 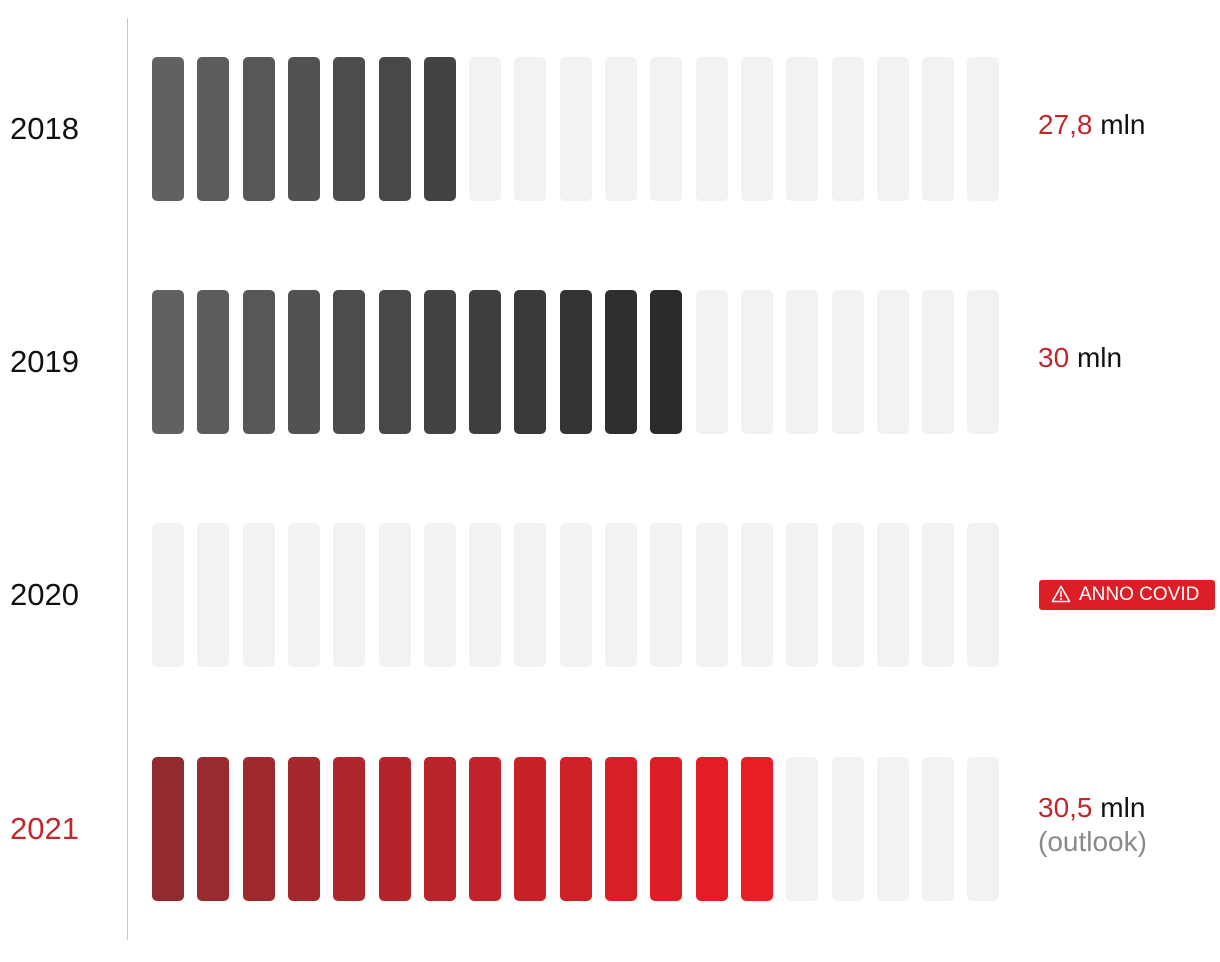 I want to click on value-label: 27,8 mln, so click(x=1091, y=125).